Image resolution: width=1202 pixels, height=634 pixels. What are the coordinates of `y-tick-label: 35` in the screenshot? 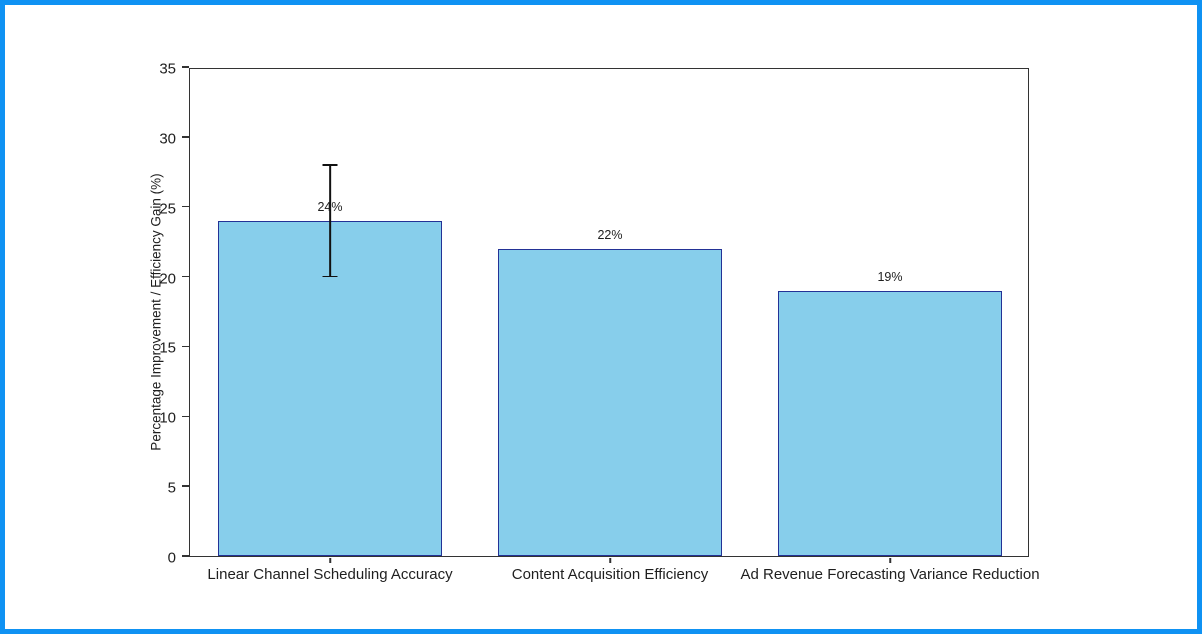 It's located at (167, 69).